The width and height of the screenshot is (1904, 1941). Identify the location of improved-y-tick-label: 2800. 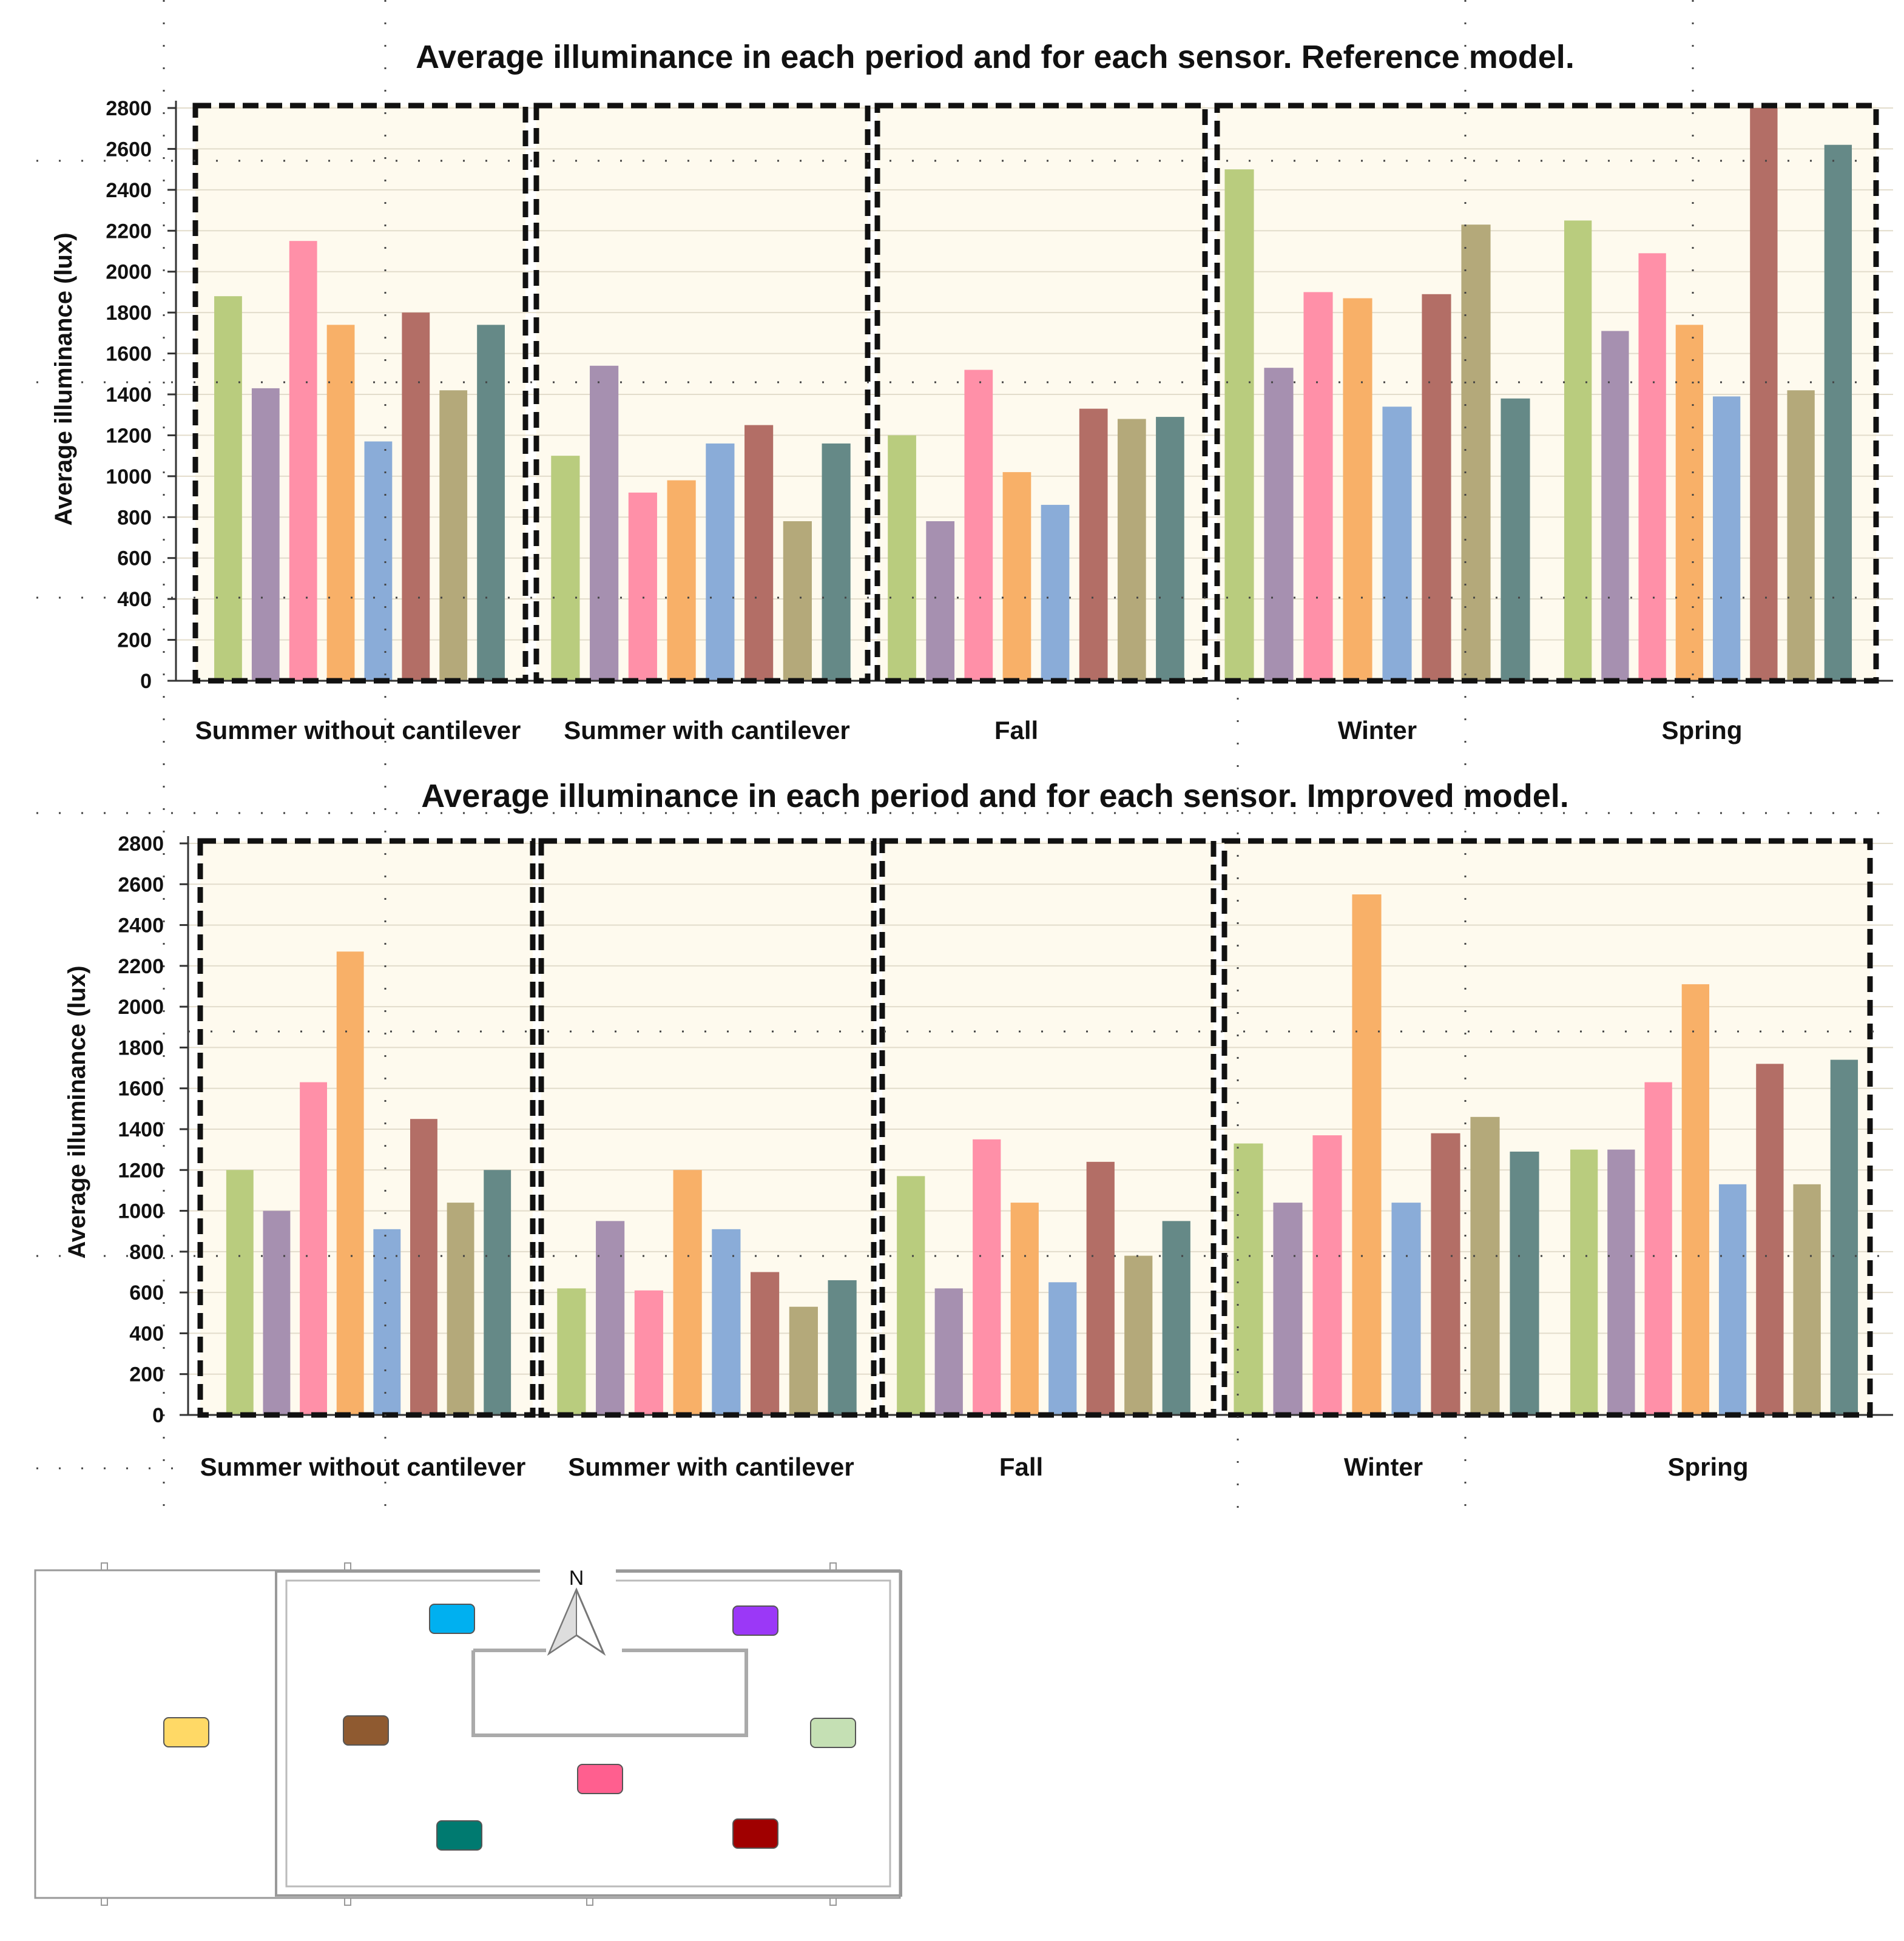
(141, 844).